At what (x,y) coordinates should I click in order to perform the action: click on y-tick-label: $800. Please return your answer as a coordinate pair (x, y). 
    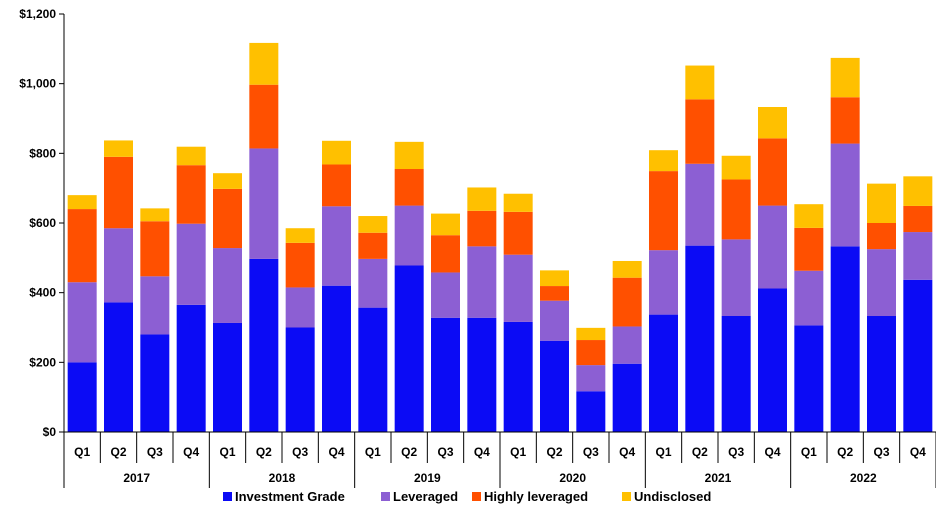
    Looking at the image, I should click on (42, 153).